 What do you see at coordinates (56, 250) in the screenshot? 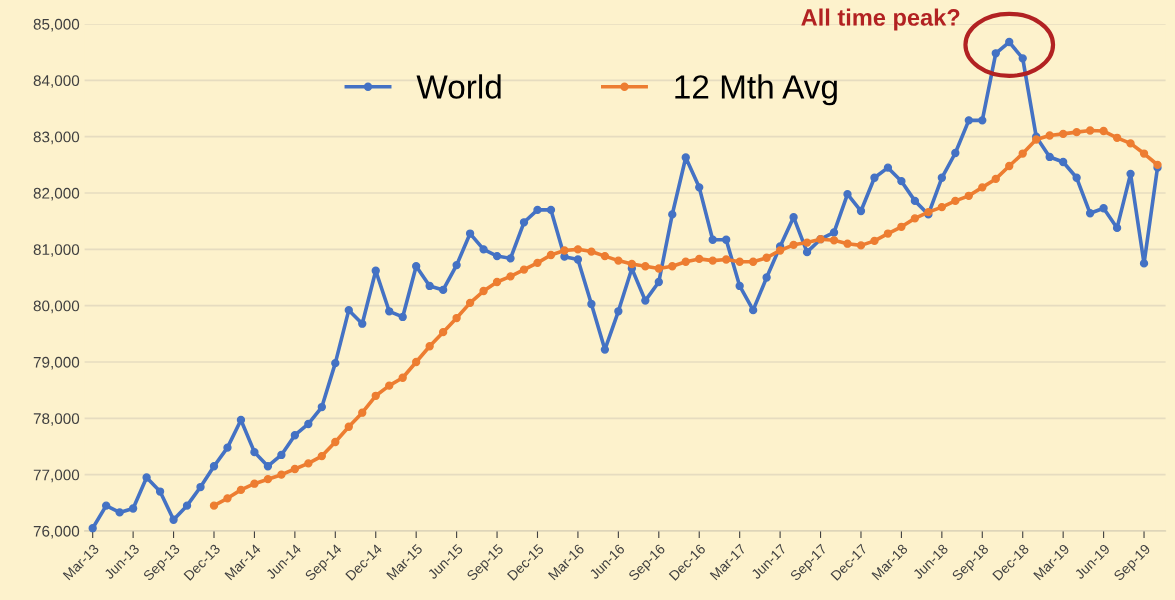
I see `y-tick-label: 81,000` at bounding box center [56, 250].